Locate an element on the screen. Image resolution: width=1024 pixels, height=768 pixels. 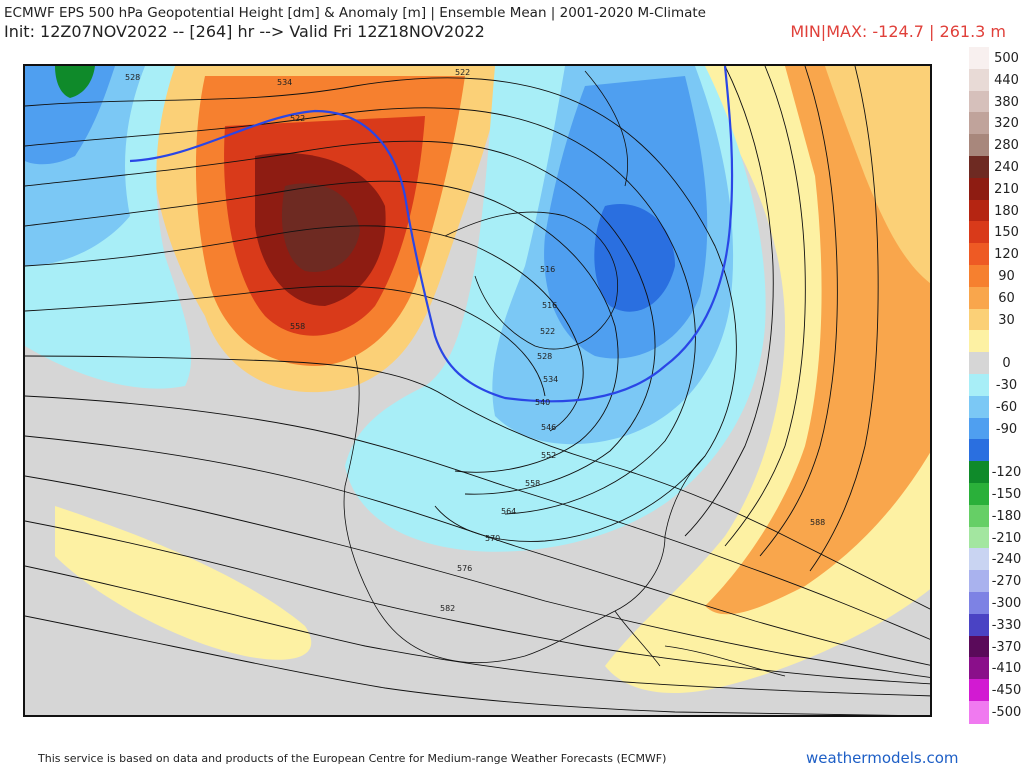
east-warm-strip is located at coordinates (877, 174).